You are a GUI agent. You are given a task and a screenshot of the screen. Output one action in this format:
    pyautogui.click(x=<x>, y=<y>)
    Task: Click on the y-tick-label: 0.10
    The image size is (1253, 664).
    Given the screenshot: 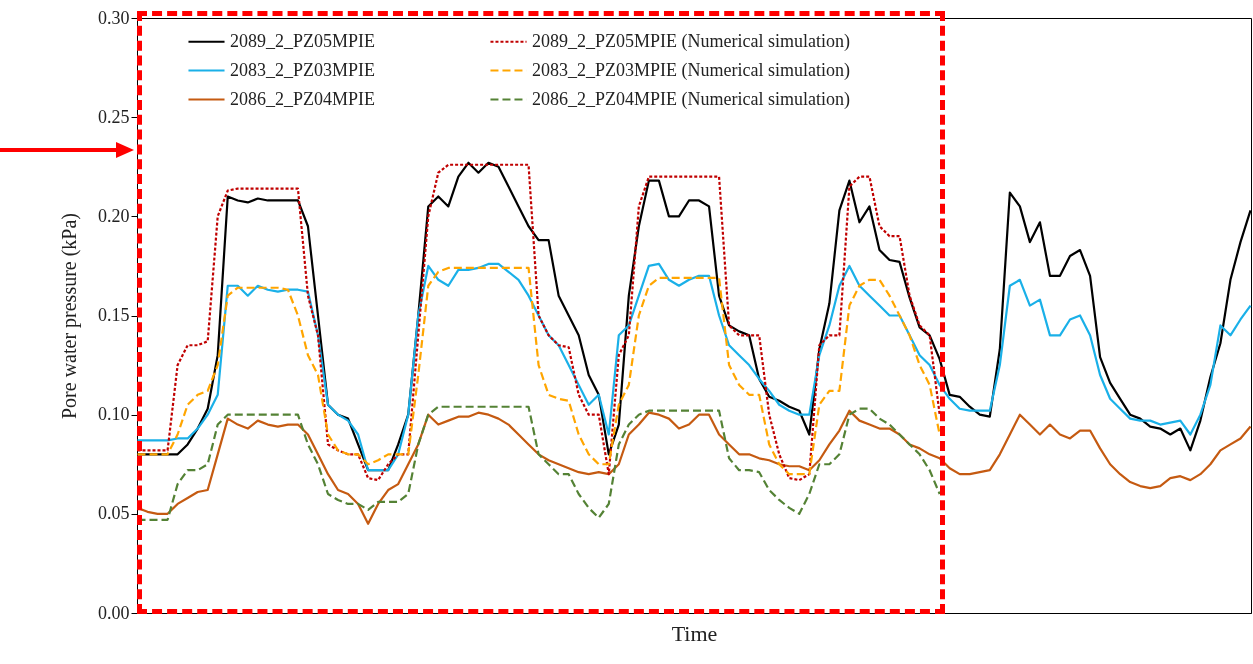 What is the action you would take?
    pyautogui.click(x=114, y=414)
    